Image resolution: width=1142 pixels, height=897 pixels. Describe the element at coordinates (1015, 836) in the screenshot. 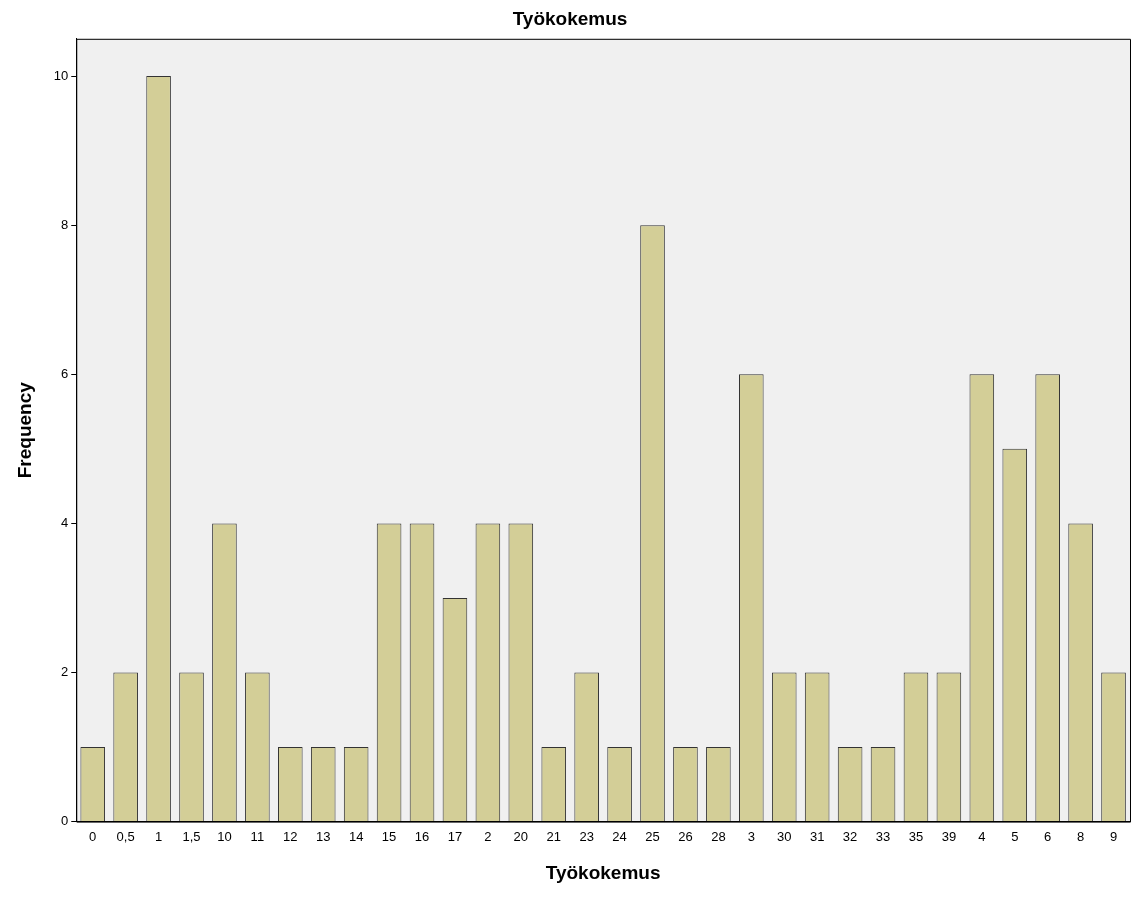

I see `x-tick-label: 5` at that location.